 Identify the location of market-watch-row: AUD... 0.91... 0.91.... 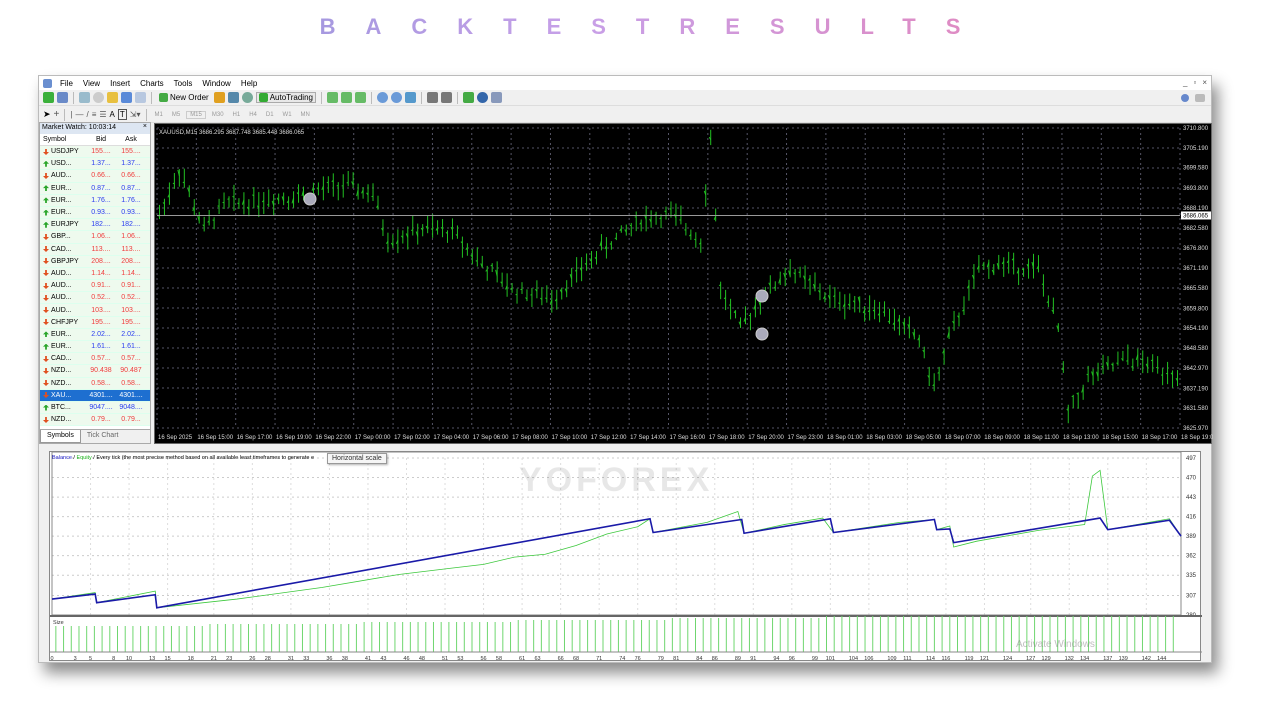
(95, 286).